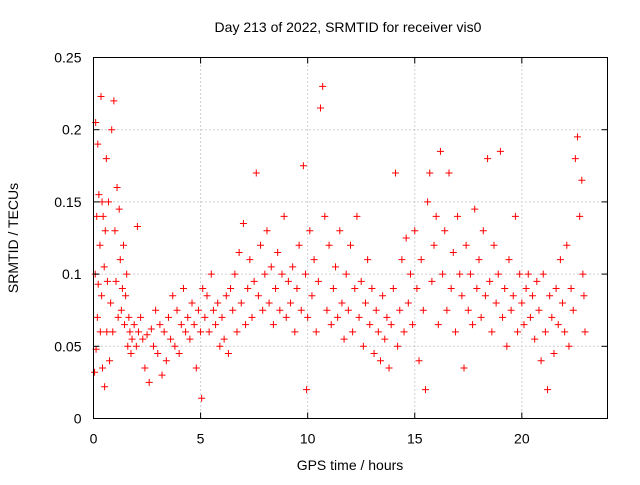 The width and height of the screenshot is (640, 485). What do you see at coordinates (308, 439) in the screenshot?
I see `x-tick-label: 10` at bounding box center [308, 439].